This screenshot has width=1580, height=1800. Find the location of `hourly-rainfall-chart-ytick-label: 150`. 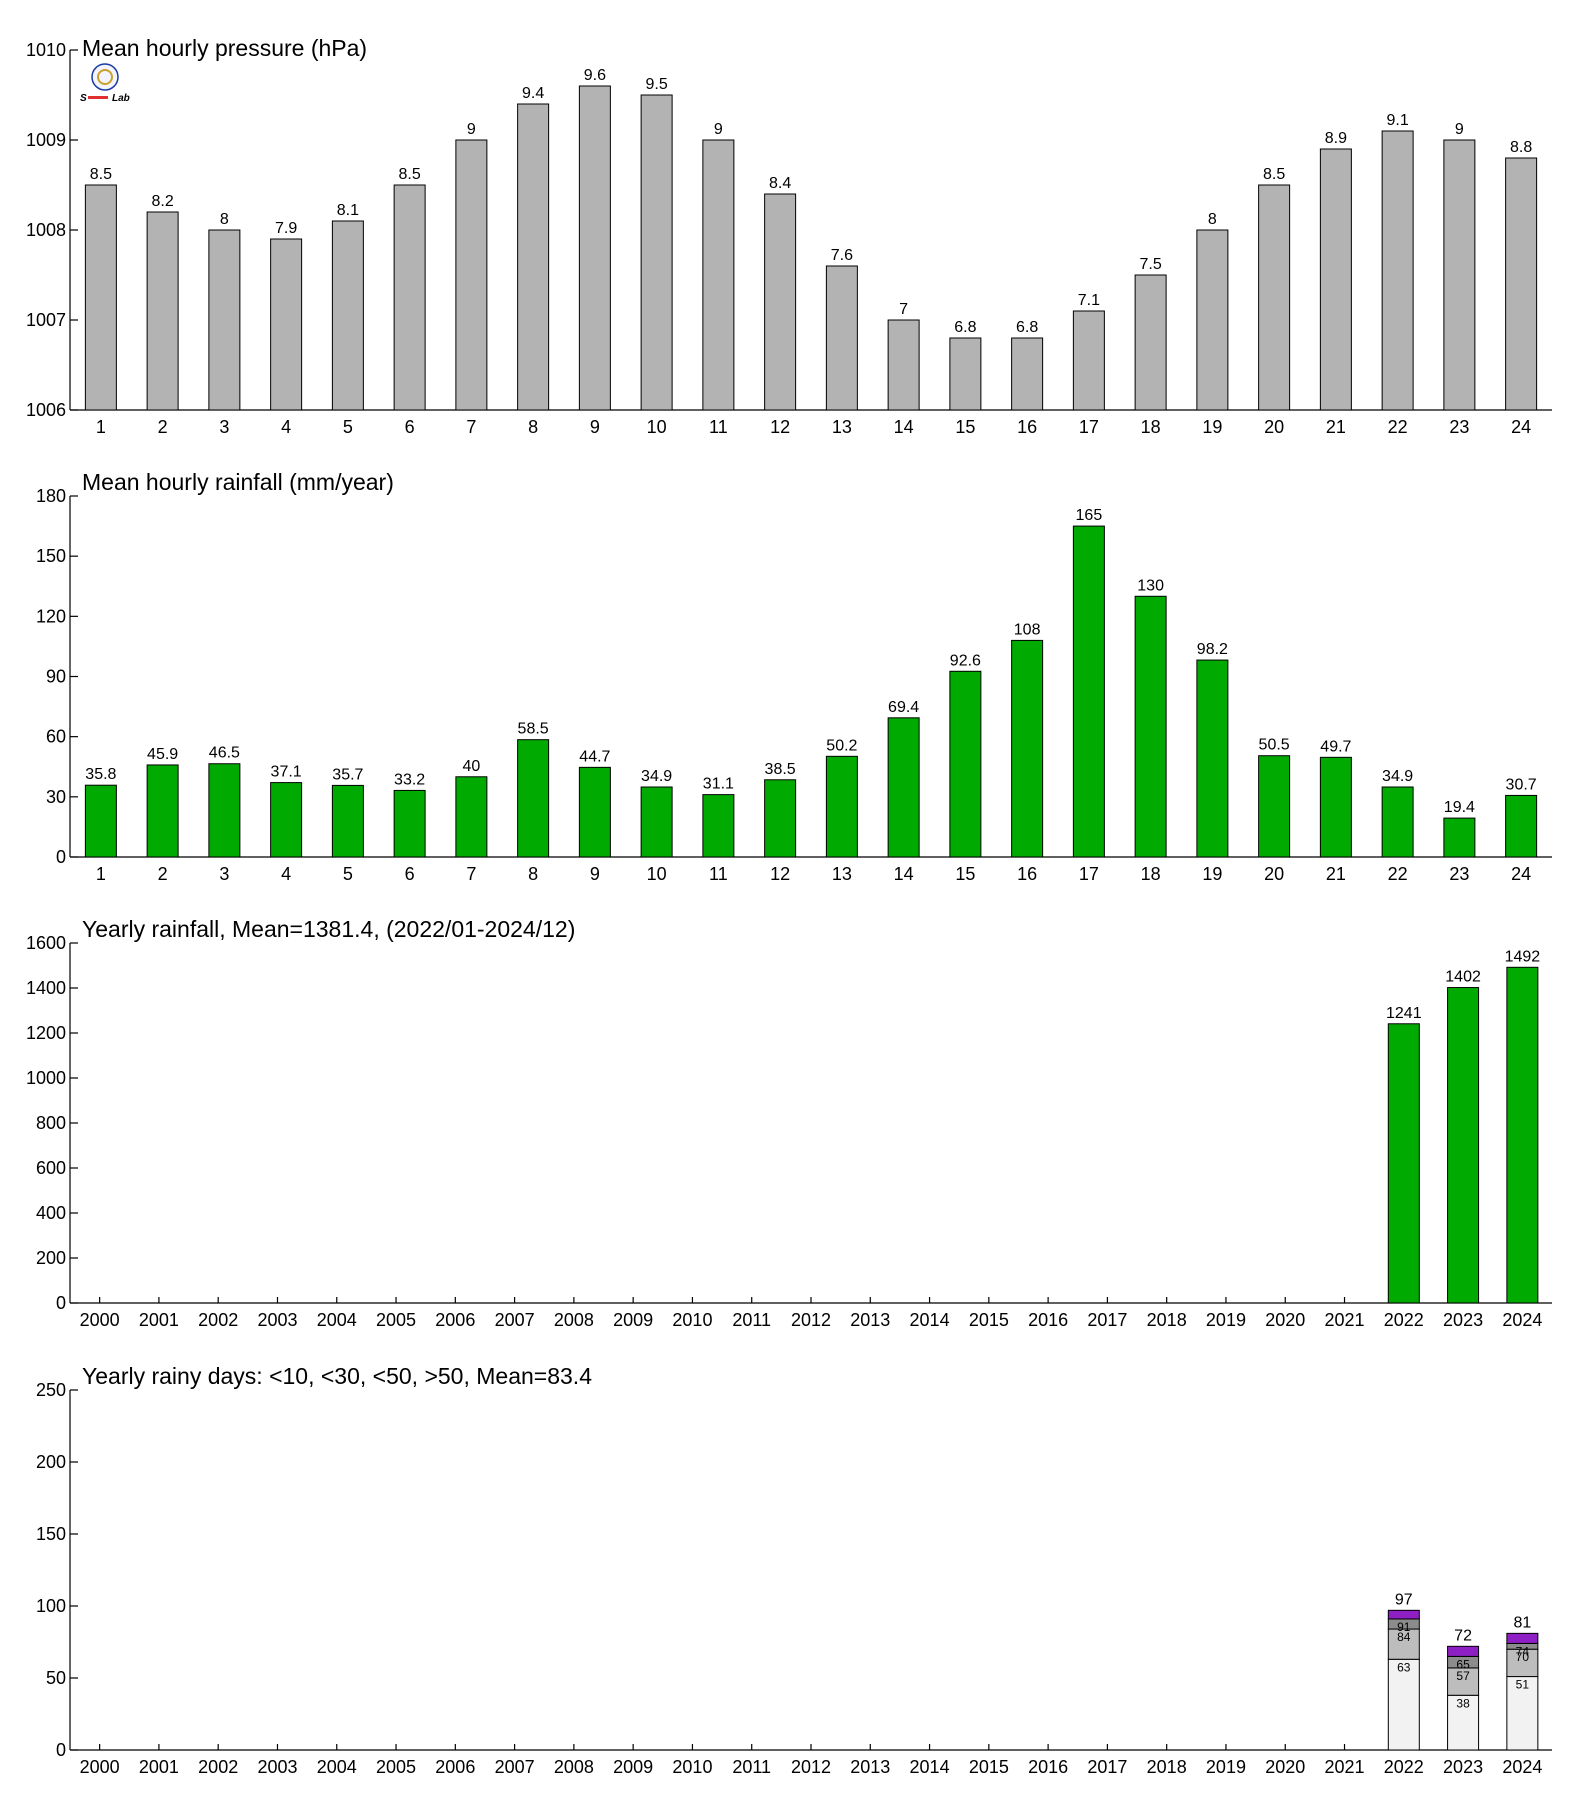

hourly-rainfall-chart-ytick-label: 150 is located at coordinates (51, 556).